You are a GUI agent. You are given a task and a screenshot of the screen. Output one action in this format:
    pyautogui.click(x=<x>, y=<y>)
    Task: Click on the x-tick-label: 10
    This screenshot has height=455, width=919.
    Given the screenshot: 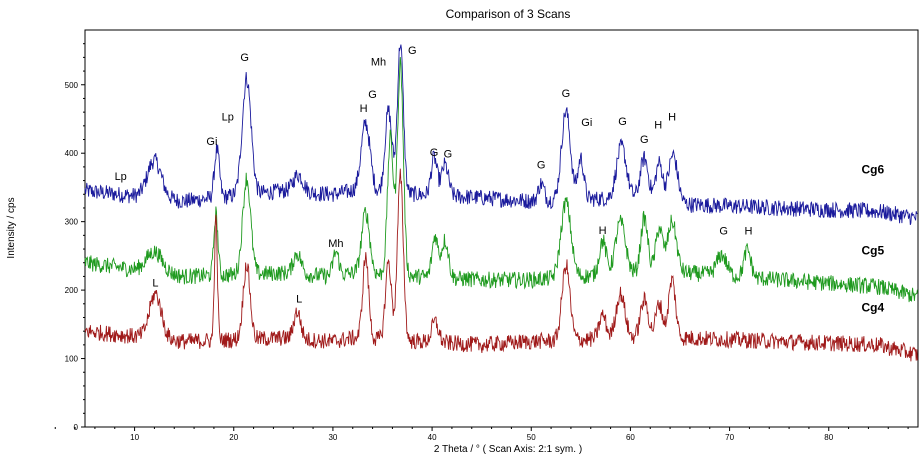 What is the action you would take?
    pyautogui.click(x=134, y=437)
    